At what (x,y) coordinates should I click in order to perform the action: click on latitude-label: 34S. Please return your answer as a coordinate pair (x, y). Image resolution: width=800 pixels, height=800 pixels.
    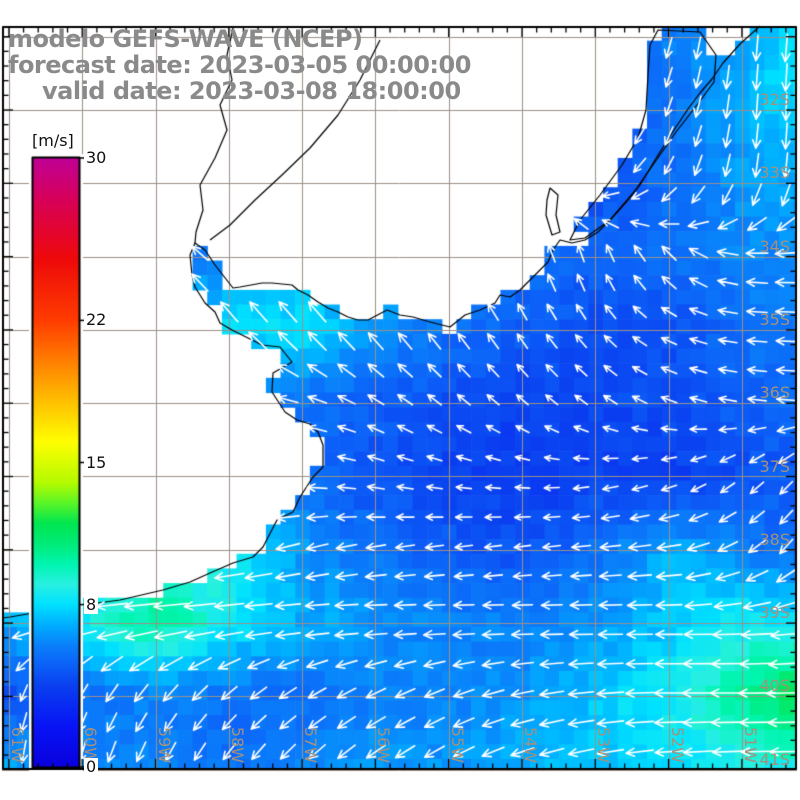
    Looking at the image, I should click on (774, 246).